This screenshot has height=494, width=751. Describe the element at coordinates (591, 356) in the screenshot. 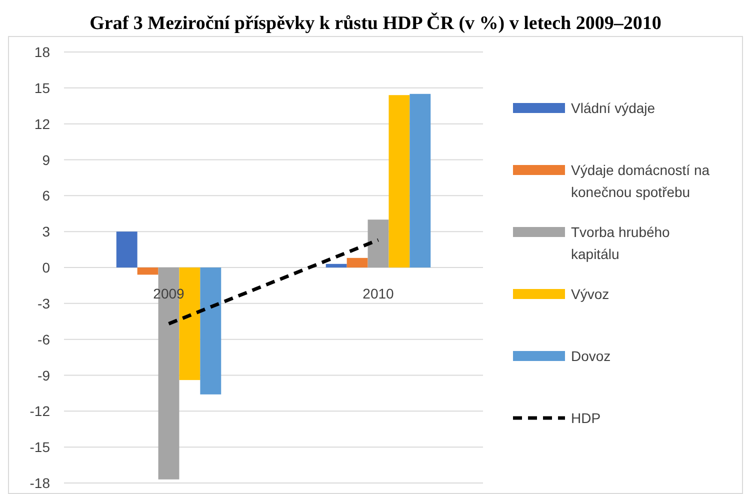

I see `legend-label: Dovoz` at that location.